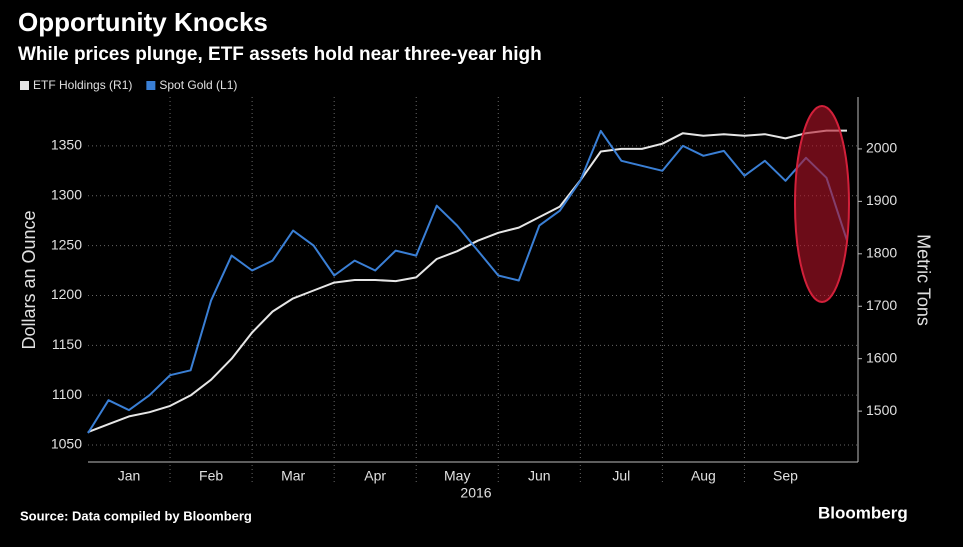  What do you see at coordinates (67, 344) in the screenshot?
I see `y-tick-label: 1150` at bounding box center [67, 344].